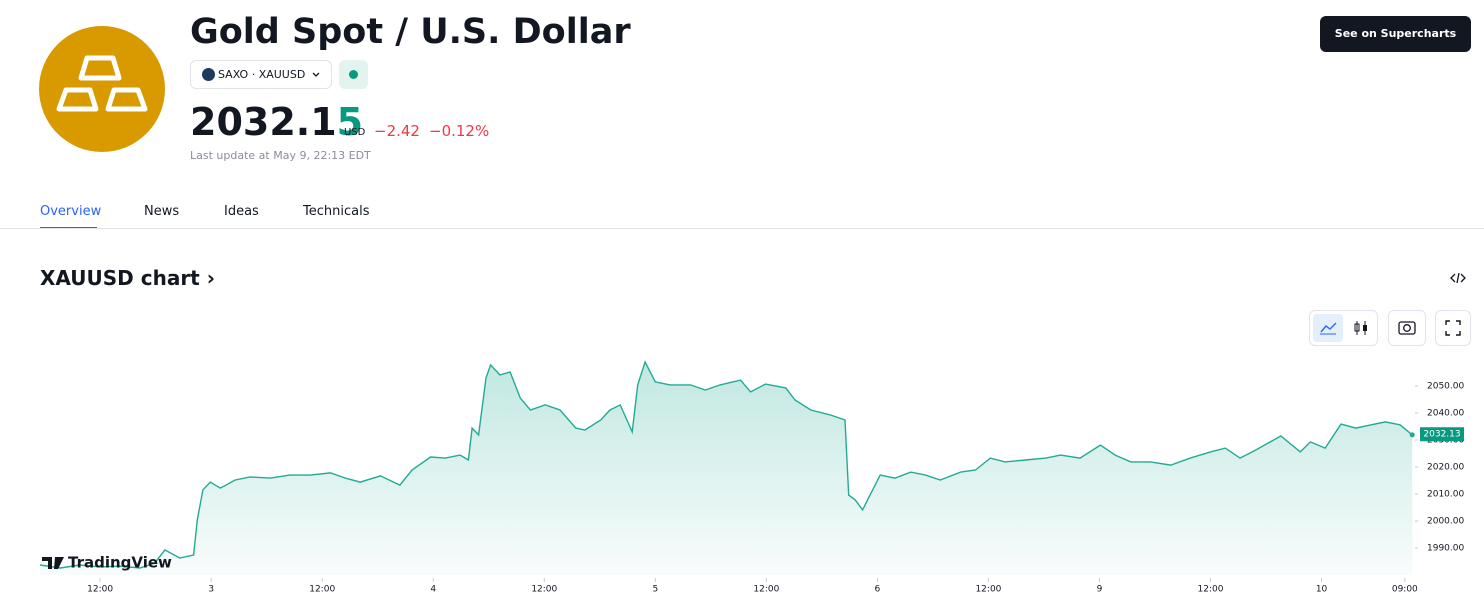 This screenshot has height=608, width=1484. Describe the element at coordinates (433, 590) in the screenshot. I see `x-tick-label: 4` at that location.